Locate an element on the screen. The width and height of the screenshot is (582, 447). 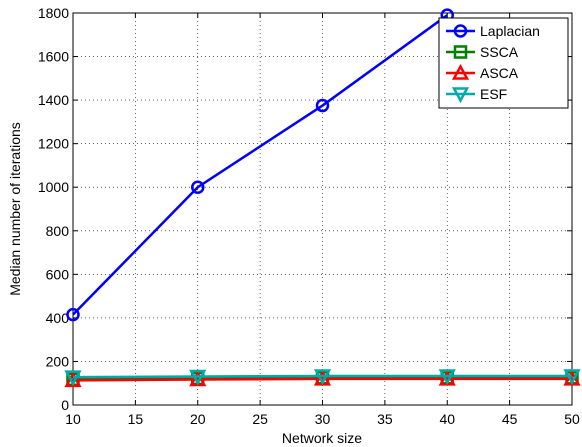
x-tick-label: 40 is located at coordinates (447, 419).